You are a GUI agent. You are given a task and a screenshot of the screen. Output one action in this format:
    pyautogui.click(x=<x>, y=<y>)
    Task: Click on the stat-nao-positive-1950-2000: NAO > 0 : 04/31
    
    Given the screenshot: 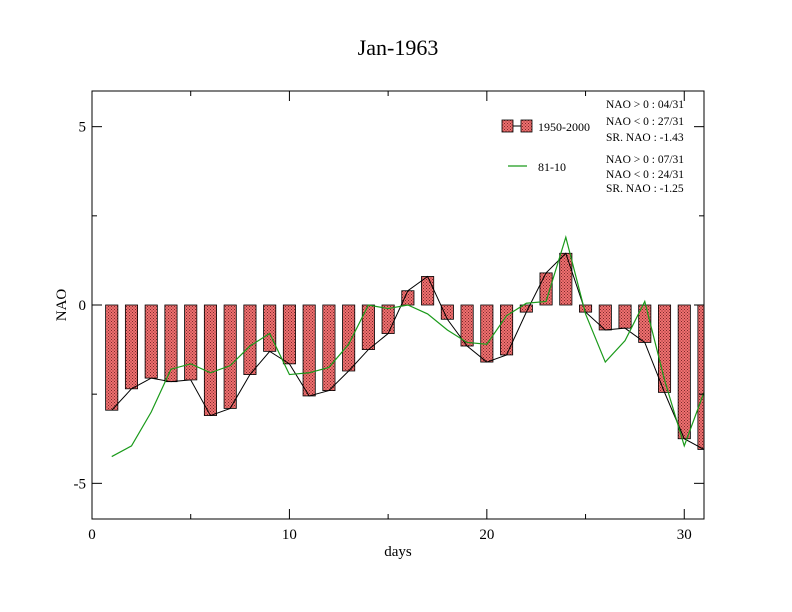 What is the action you would take?
    pyautogui.click(x=645, y=105)
    